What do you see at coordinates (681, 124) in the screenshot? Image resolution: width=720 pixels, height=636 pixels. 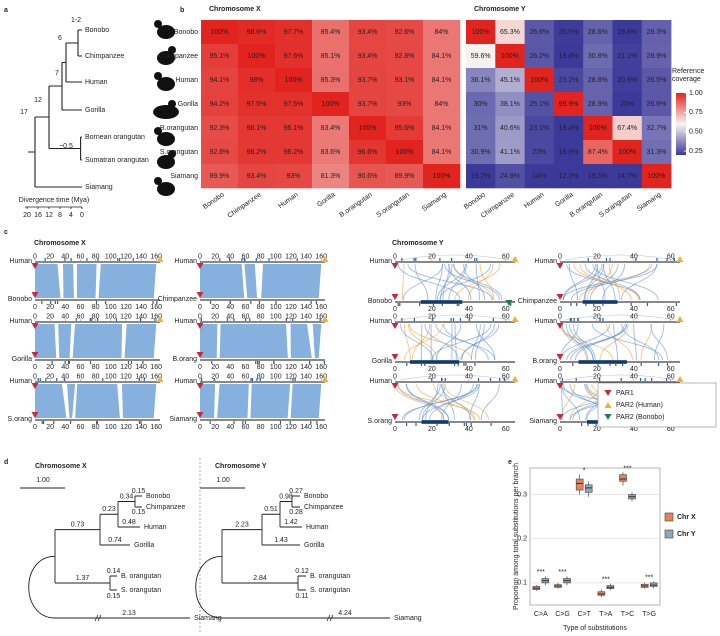 I see `colorbar` at bounding box center [681, 124].